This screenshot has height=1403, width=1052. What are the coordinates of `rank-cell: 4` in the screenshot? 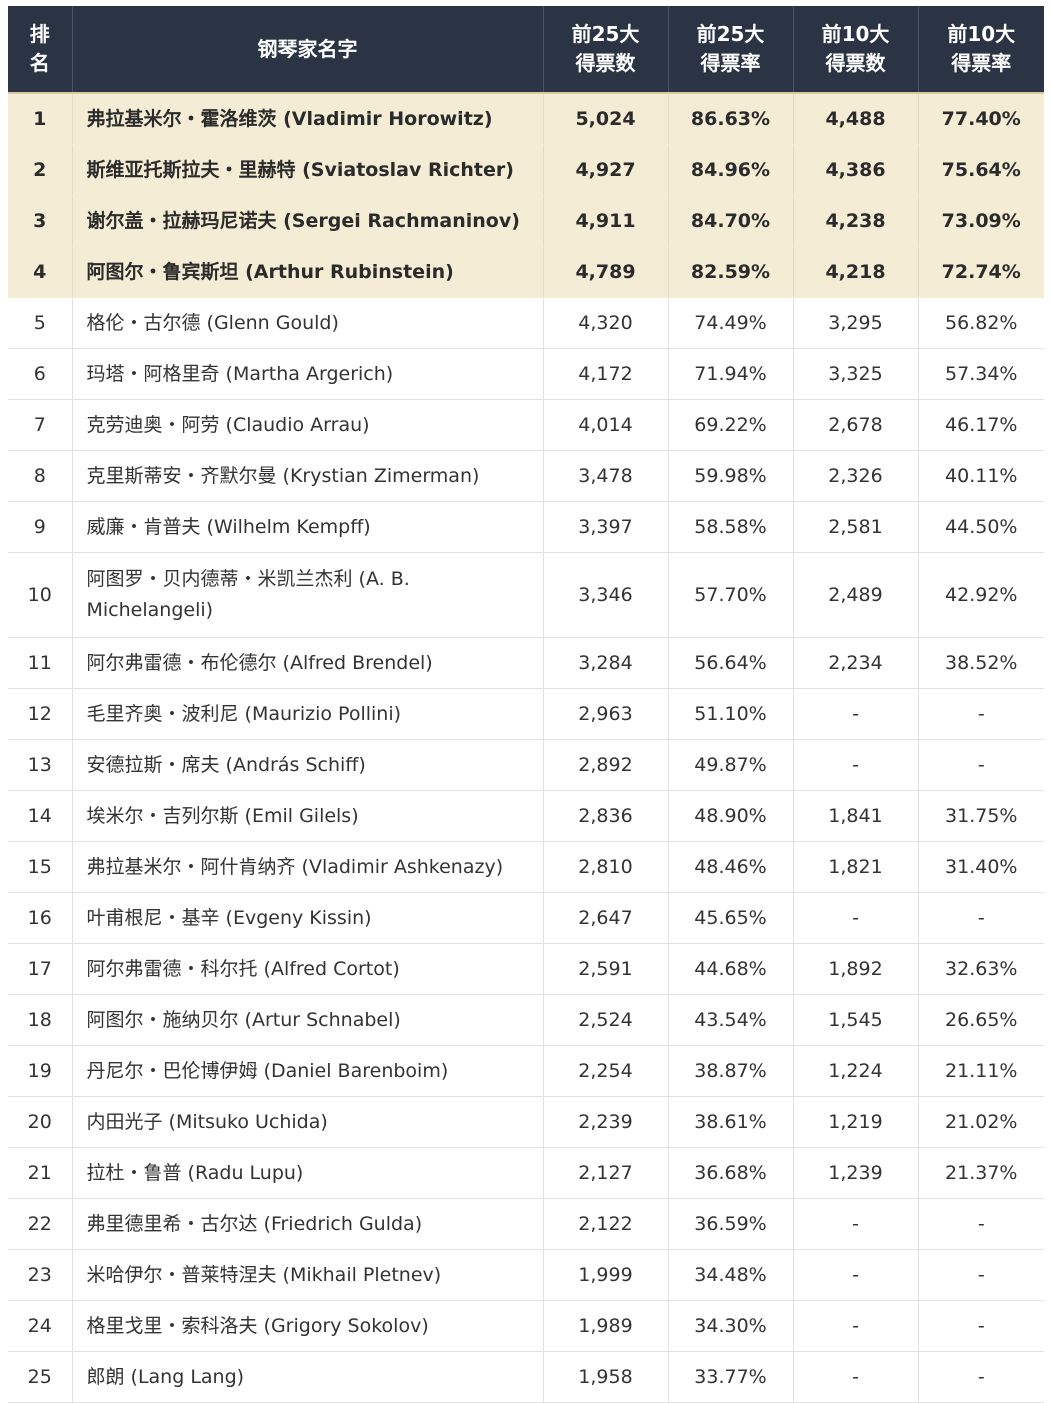 It's located at (40, 272).